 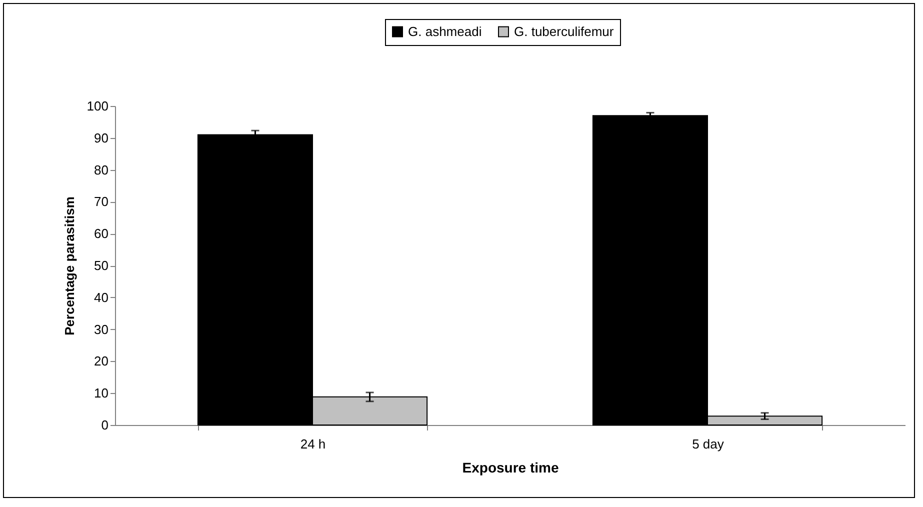 What do you see at coordinates (101, 393) in the screenshot?
I see `y-tick-label: 10` at bounding box center [101, 393].